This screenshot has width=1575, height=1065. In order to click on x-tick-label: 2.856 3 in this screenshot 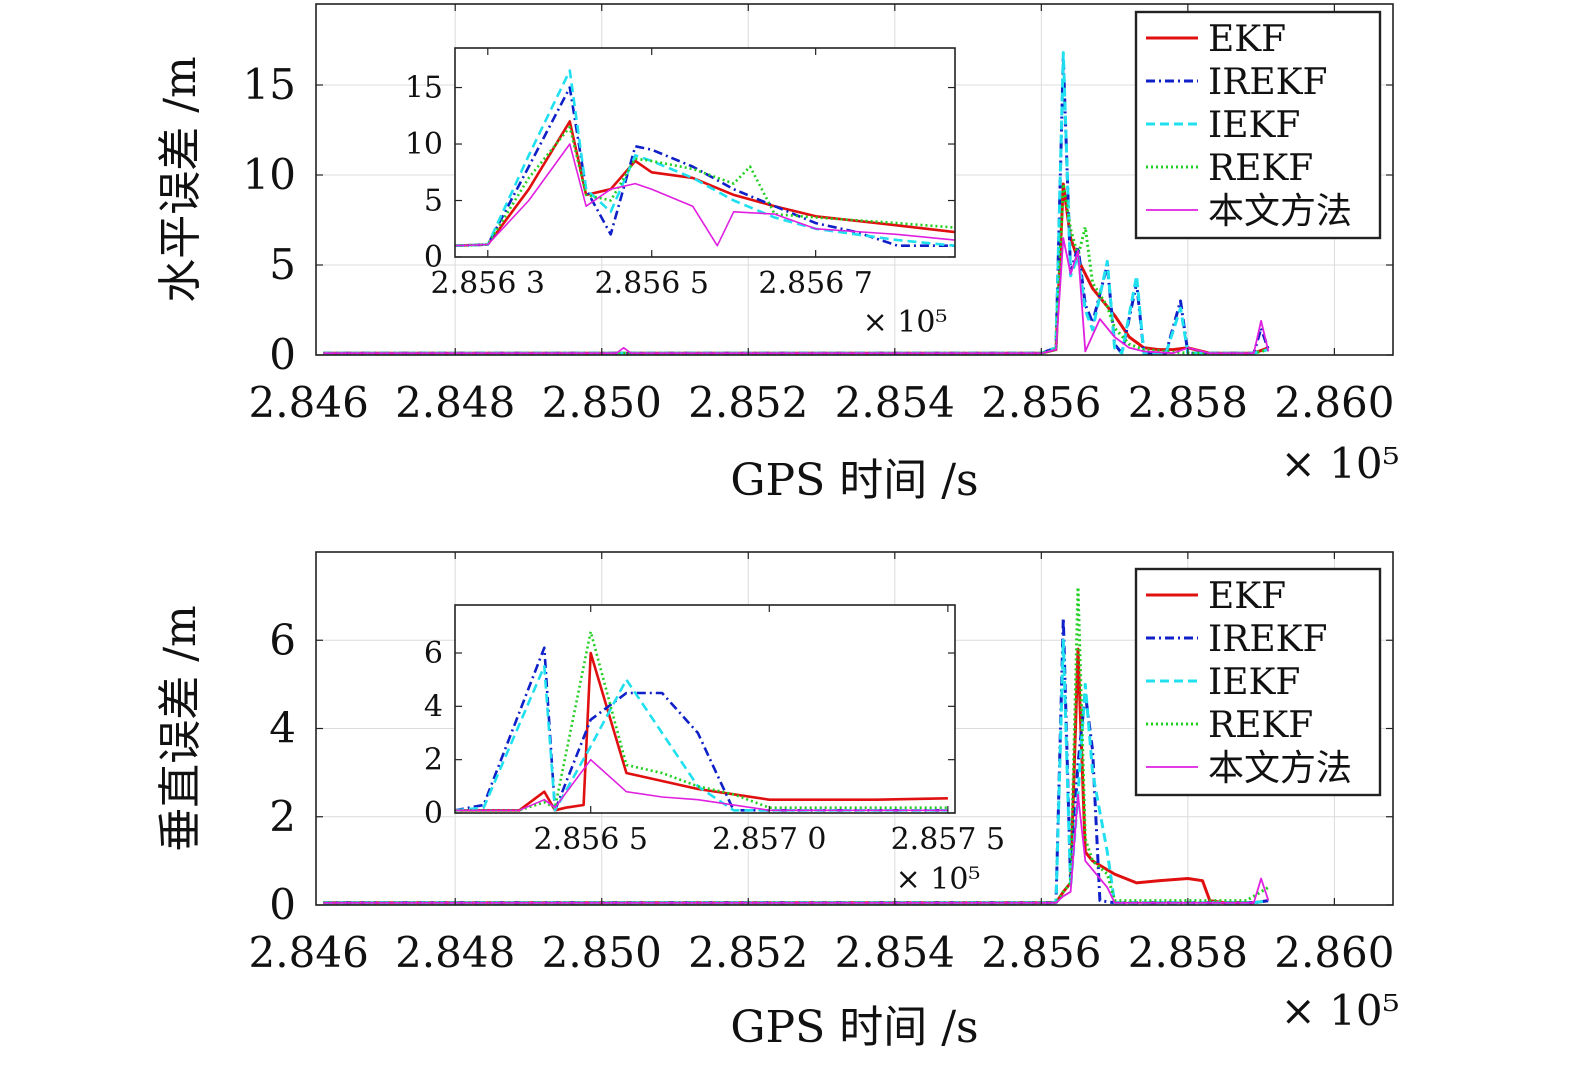, I will do `click(488, 283)`.